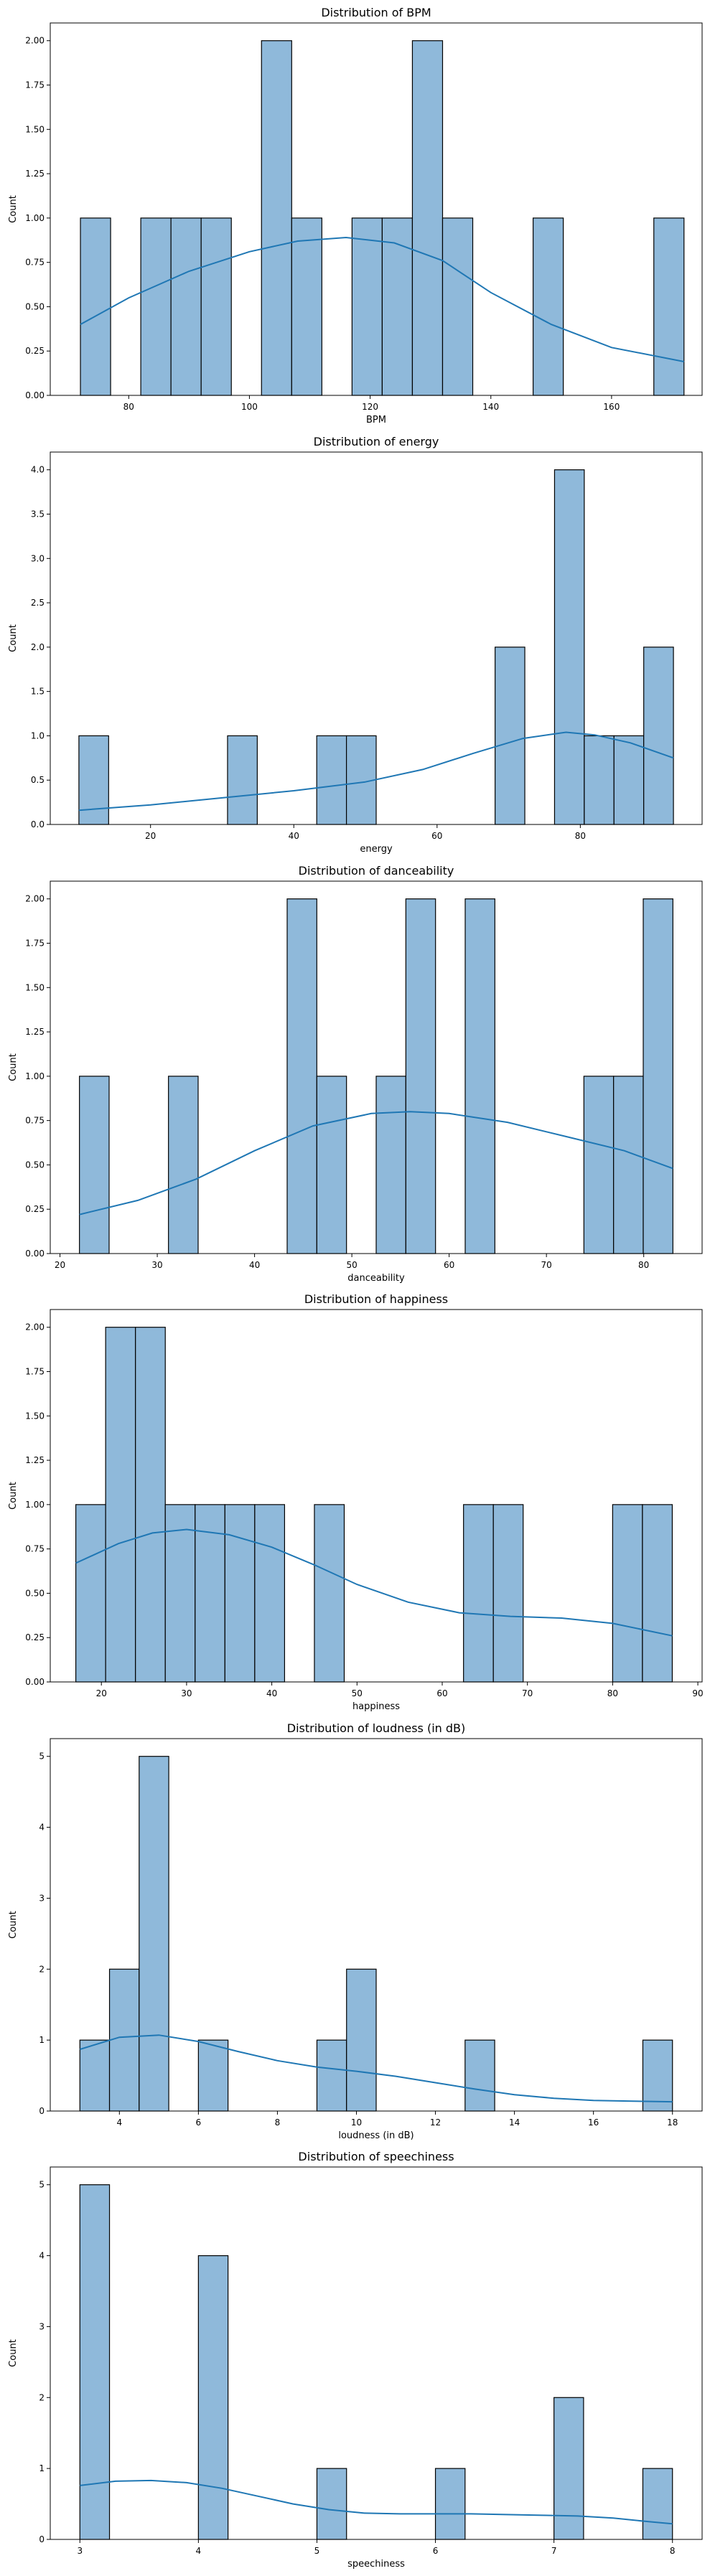  What do you see at coordinates (376, 1728) in the screenshot?
I see `chart-title: Distribution of loudness (in dB)` at bounding box center [376, 1728].